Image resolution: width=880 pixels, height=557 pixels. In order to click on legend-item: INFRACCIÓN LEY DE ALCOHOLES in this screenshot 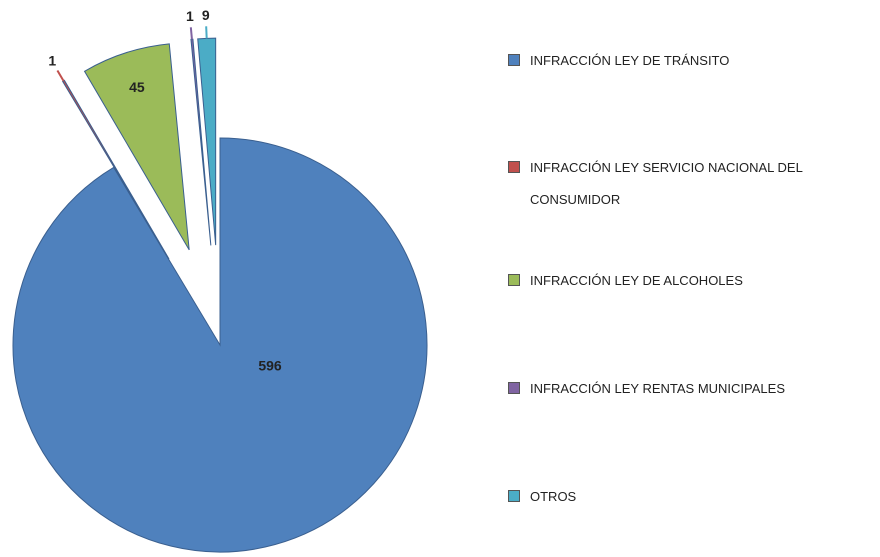, I will do `click(688, 281)`.